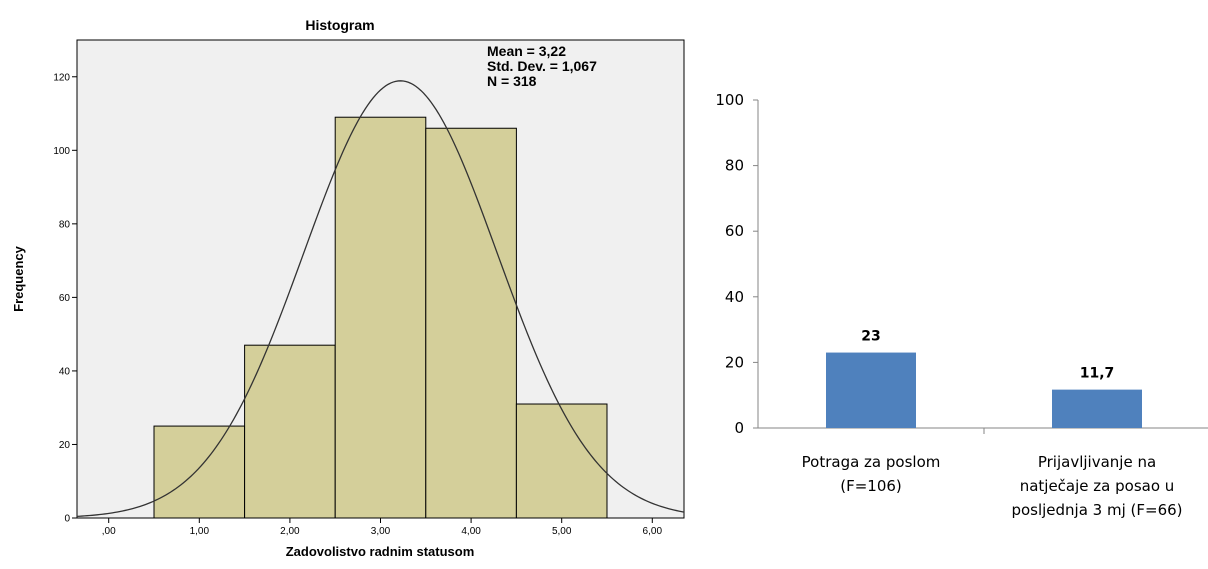  Describe the element at coordinates (61, 77) in the screenshot. I see `histogram-y-tick-label: 120` at that location.